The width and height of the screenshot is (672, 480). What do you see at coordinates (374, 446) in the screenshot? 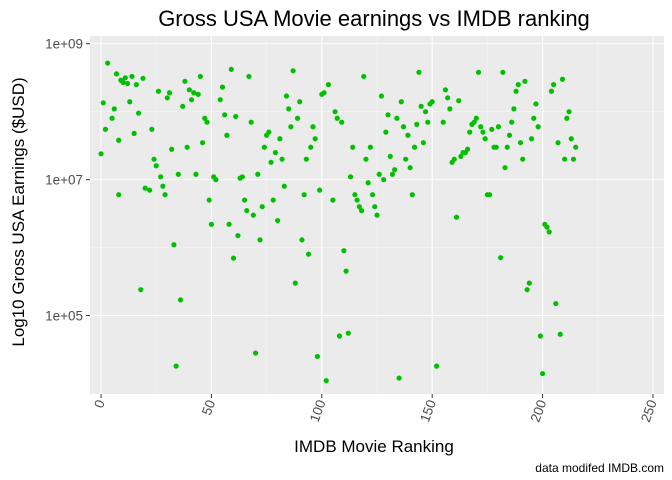
I see `x-axis-title: IMDB Movie Ranking` at bounding box center [374, 446].